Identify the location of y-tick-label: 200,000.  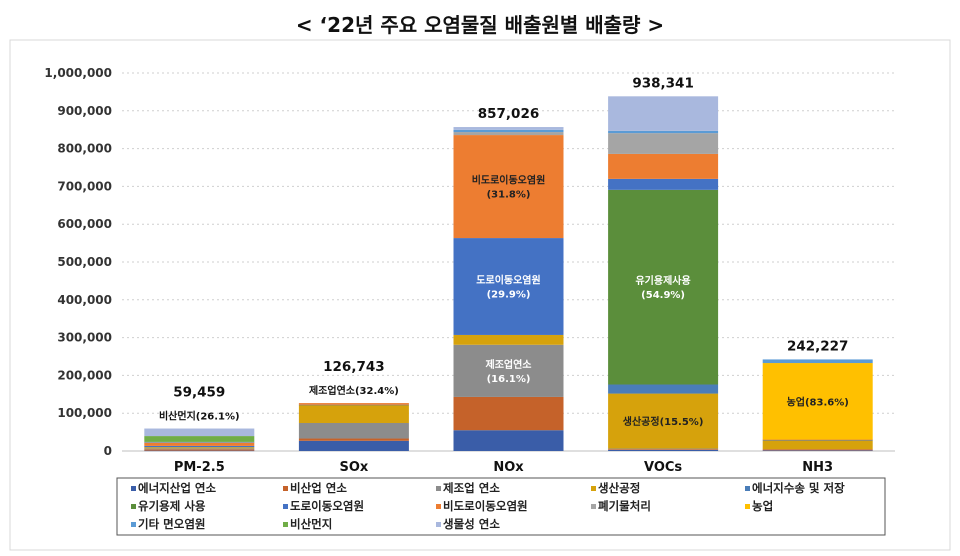
(84, 375).